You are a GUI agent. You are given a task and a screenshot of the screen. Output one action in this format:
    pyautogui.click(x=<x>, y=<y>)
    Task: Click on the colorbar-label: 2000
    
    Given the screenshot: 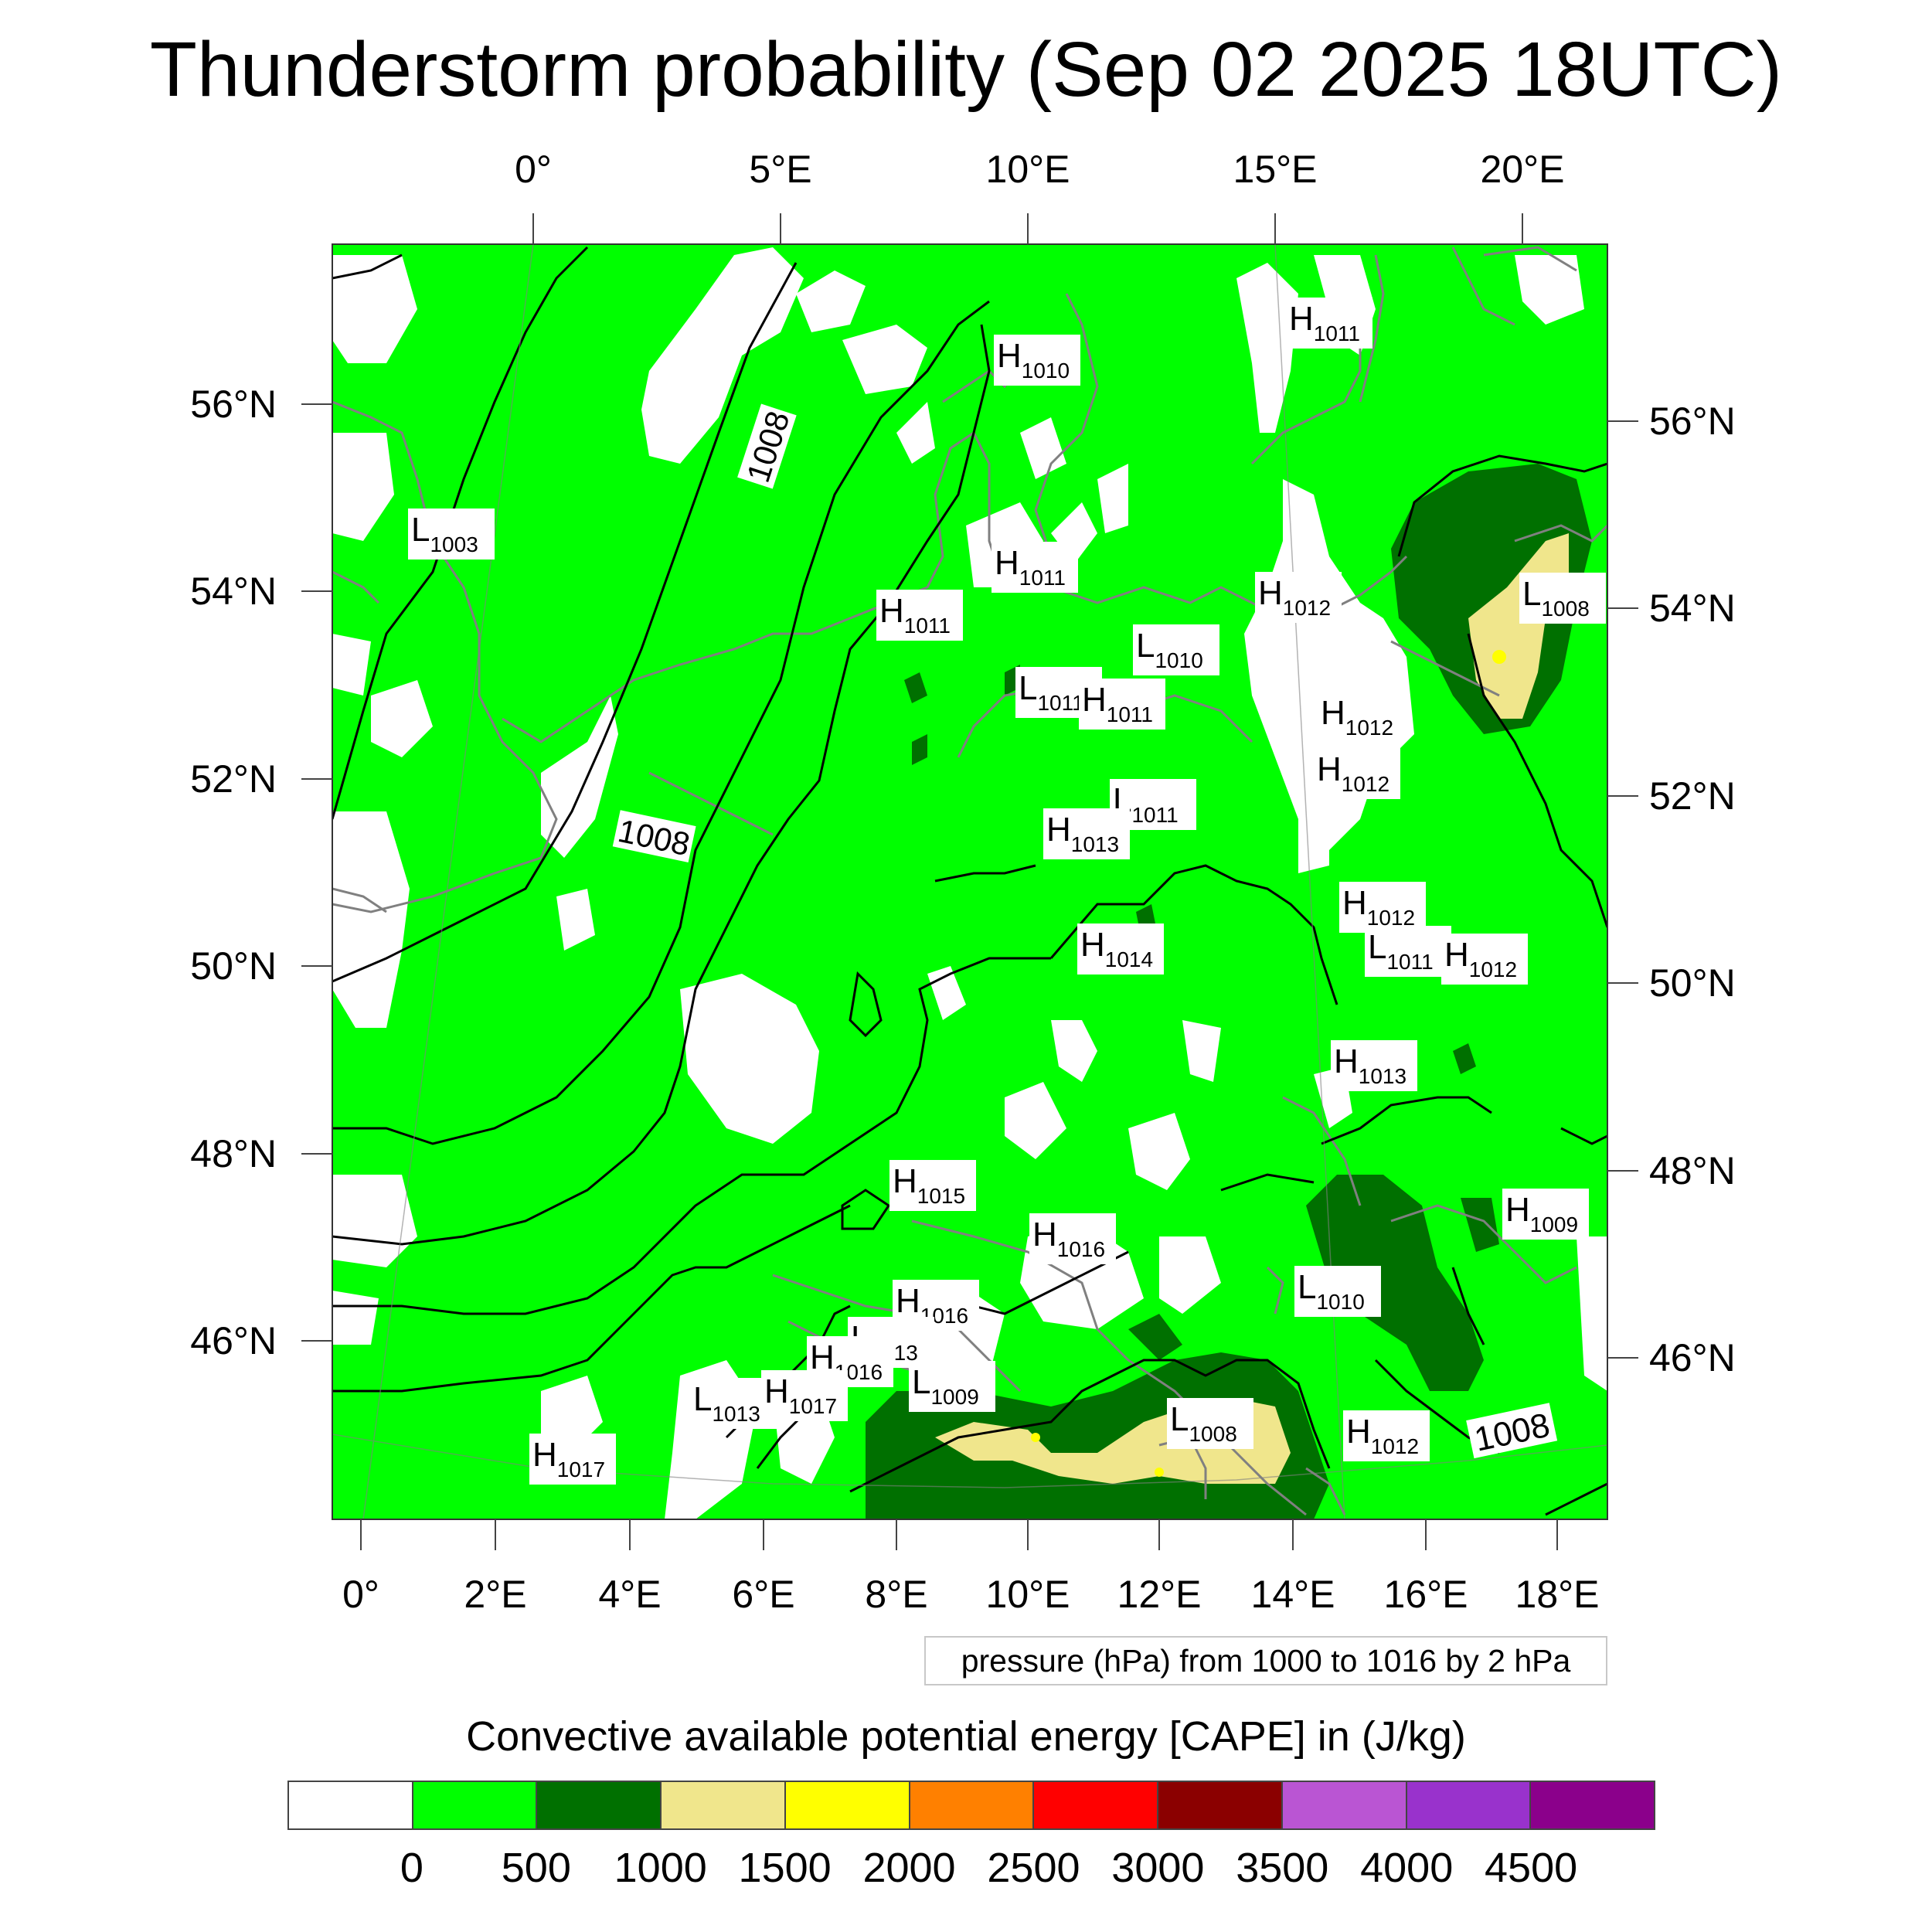 What is the action you would take?
    pyautogui.click(x=909, y=1868)
    